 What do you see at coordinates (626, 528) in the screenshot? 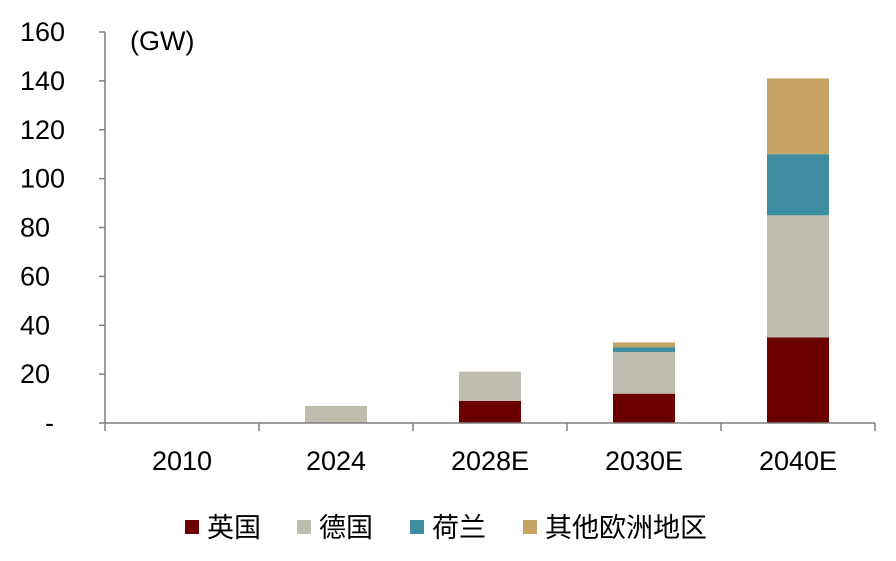
I see `legend-label: 其他欧洲地区` at bounding box center [626, 528].